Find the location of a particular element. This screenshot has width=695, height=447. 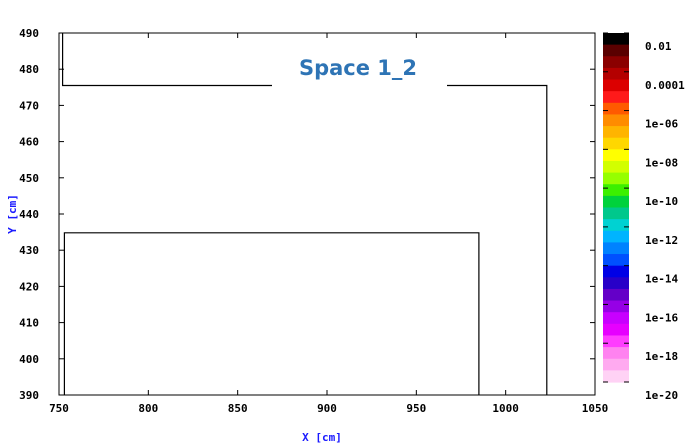

x-tick-label: 900 is located at coordinates (327, 408).